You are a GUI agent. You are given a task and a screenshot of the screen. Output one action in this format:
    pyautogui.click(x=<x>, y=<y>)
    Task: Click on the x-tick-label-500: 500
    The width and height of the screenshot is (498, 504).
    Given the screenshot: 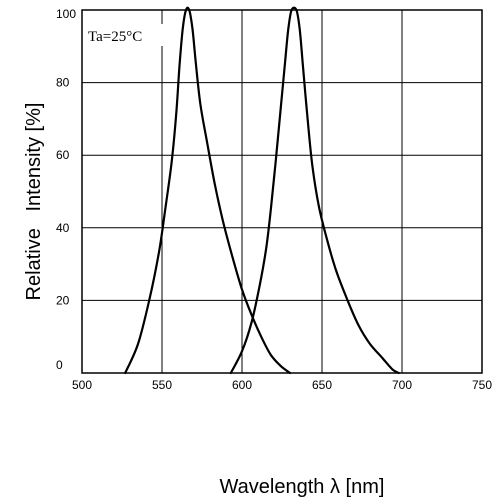 What is the action you would take?
    pyautogui.click(x=82, y=385)
    